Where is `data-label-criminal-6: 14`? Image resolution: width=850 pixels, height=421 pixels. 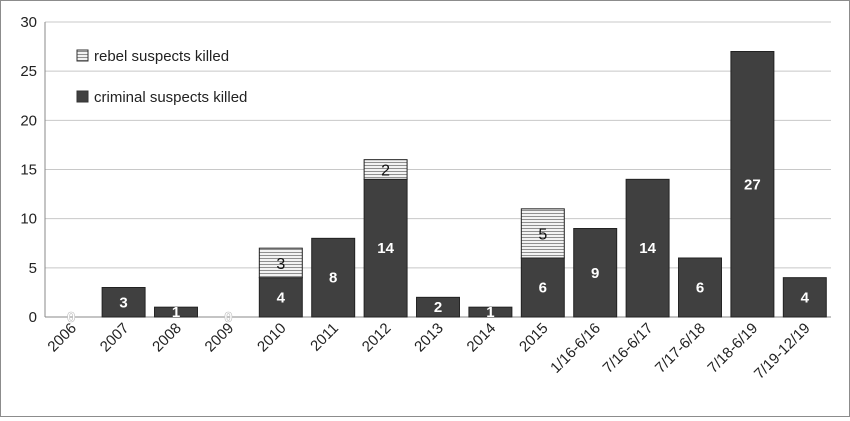
data-label-criminal-6: 14 is located at coordinates (385, 248).